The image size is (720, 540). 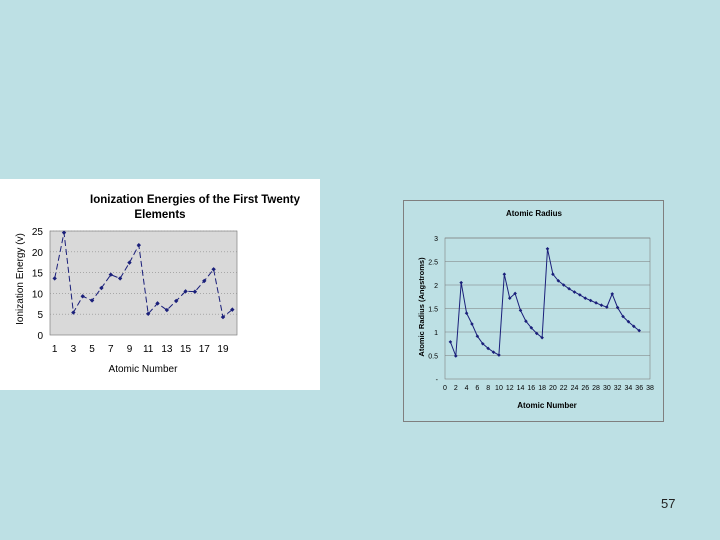 I want to click on chart2-y-axis-label: Atomic Radius (Angstroms), so click(x=421, y=307).